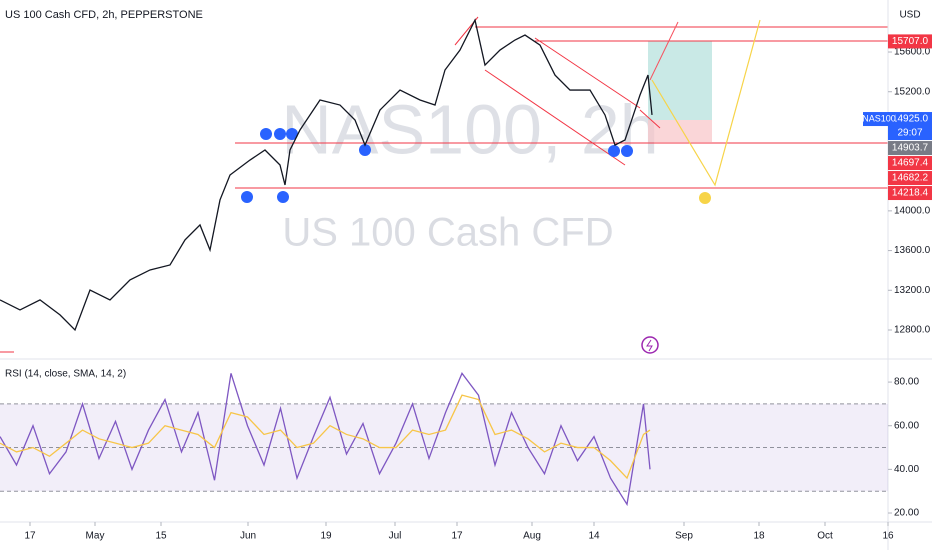  What do you see at coordinates (395, 536) in the screenshot?
I see `x-tick-label: Jul` at bounding box center [395, 536].